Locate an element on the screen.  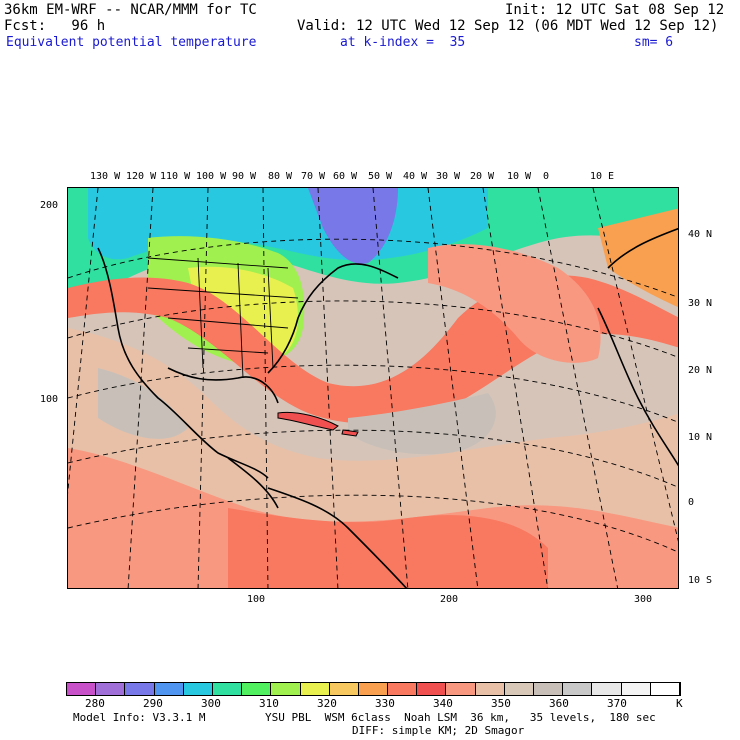
band-red-south is located at coordinates (388, 548).